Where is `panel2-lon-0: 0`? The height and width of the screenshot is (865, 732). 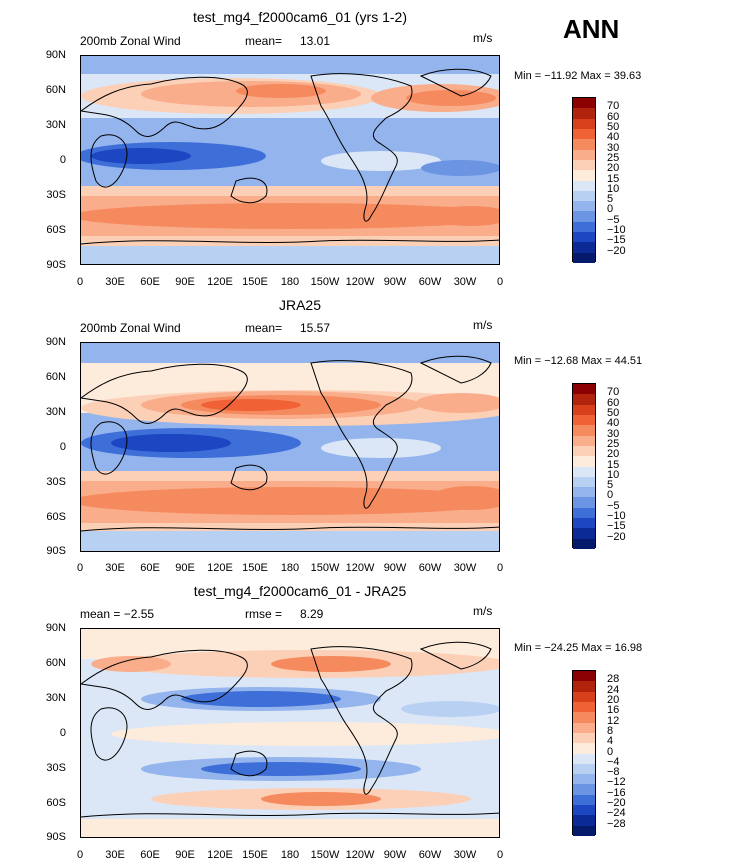
panel2-lon-0: 0 is located at coordinates (80, 568).